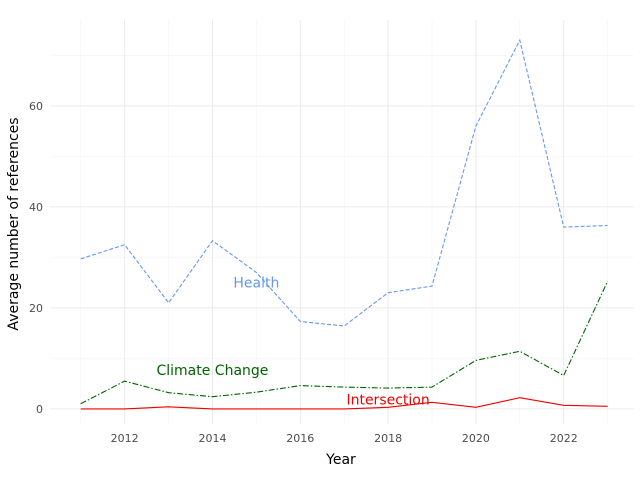 This screenshot has height=480, width=640. Describe the element at coordinates (256, 284) in the screenshot. I see `series-label-health: Health` at that location.